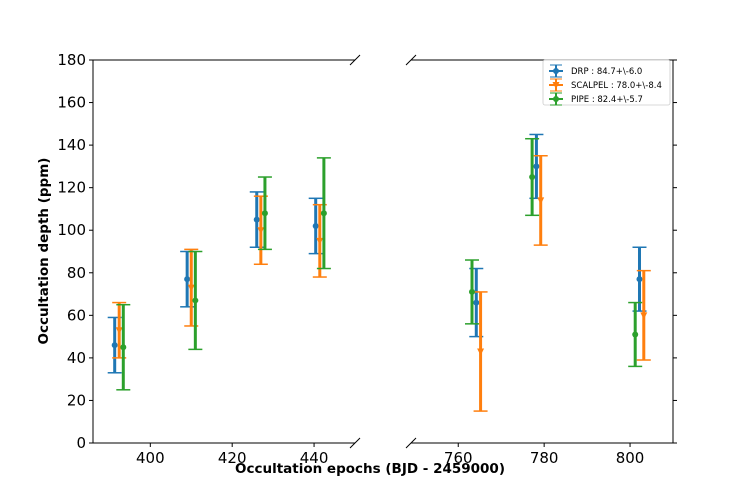  Describe the element at coordinates (544, 458) in the screenshot. I see `x-tick-label-780: 780` at that location.